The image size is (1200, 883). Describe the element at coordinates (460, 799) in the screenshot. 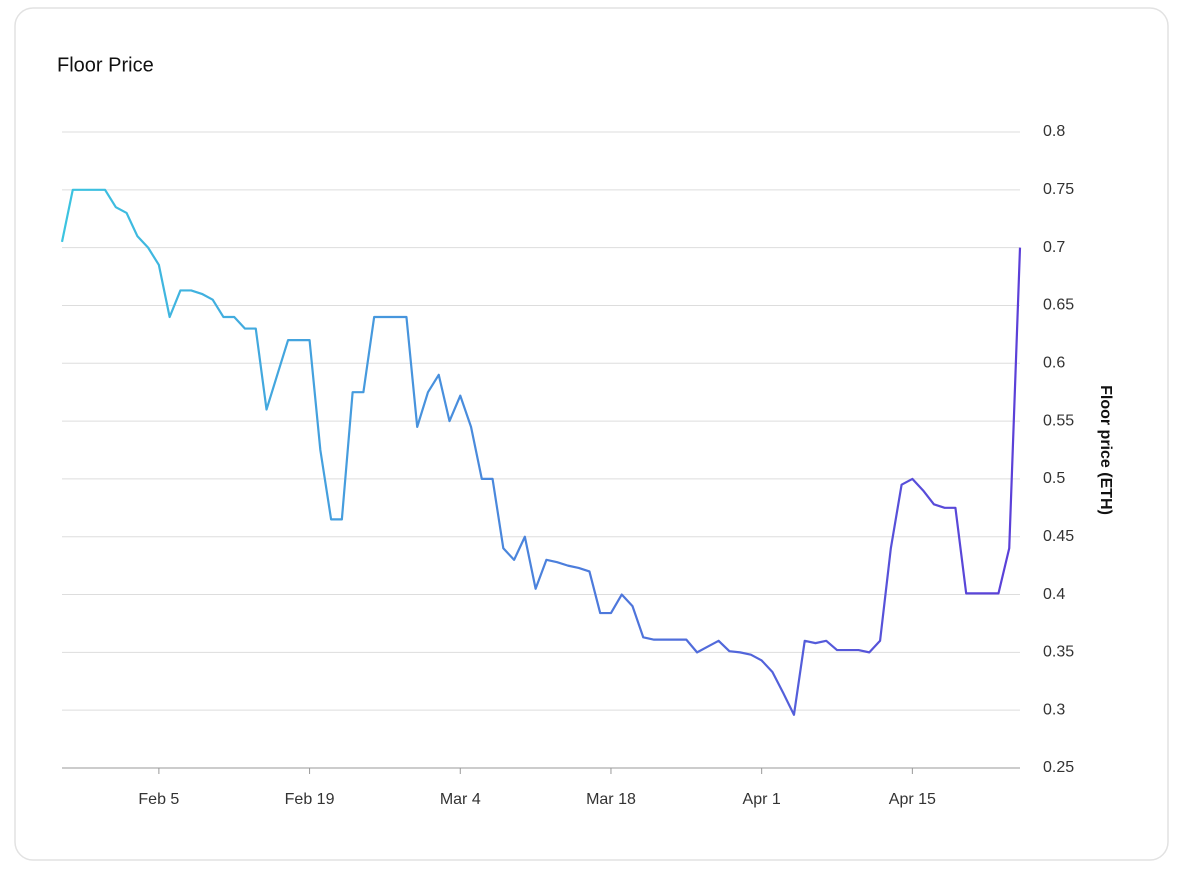

I see `x-tick-label: Mar 4` at that location.